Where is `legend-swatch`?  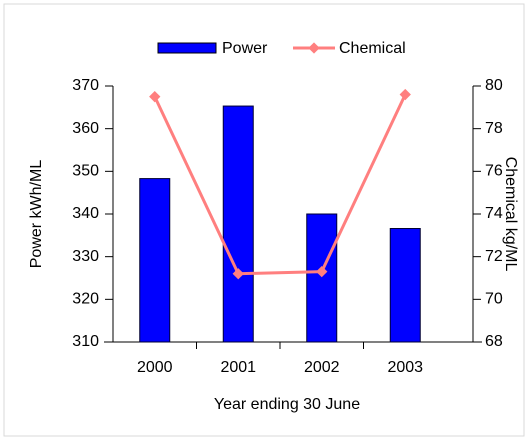 legend-swatch is located at coordinates (187, 48).